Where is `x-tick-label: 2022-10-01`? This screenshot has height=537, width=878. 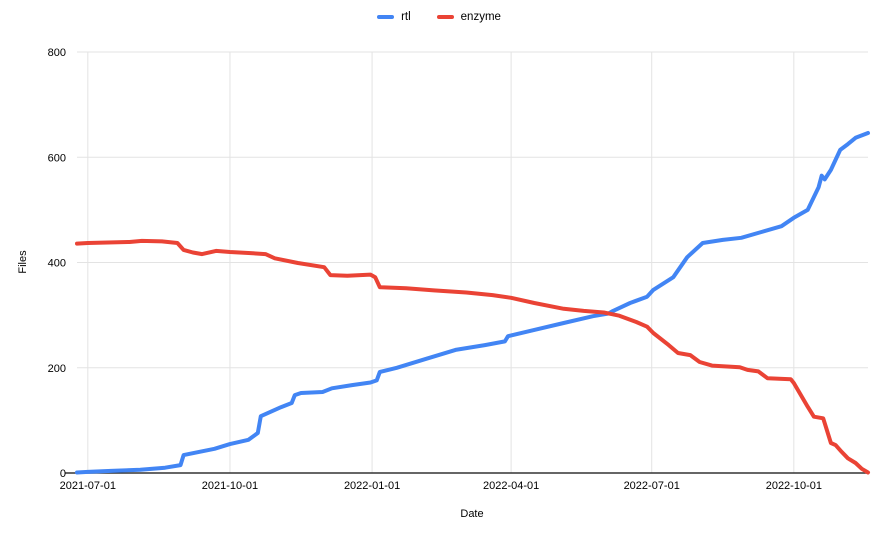 x-tick-label: 2022-10-01 is located at coordinates (794, 486).